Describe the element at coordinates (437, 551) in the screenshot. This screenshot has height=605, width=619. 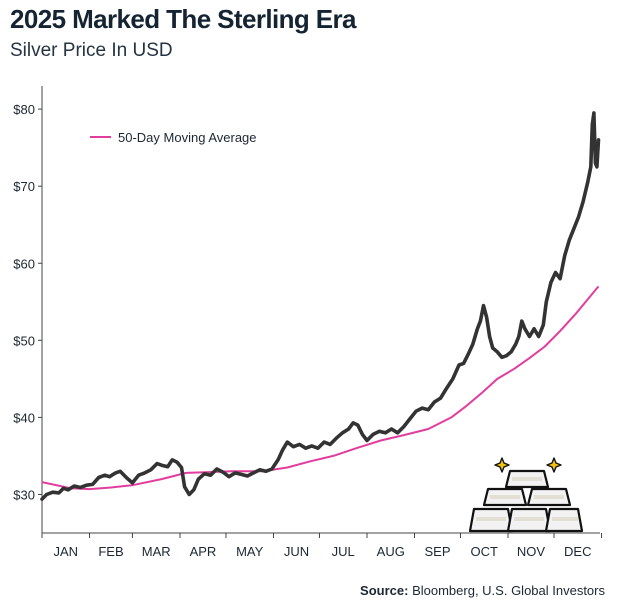
I see `x-tick-label: SEP` at that location.